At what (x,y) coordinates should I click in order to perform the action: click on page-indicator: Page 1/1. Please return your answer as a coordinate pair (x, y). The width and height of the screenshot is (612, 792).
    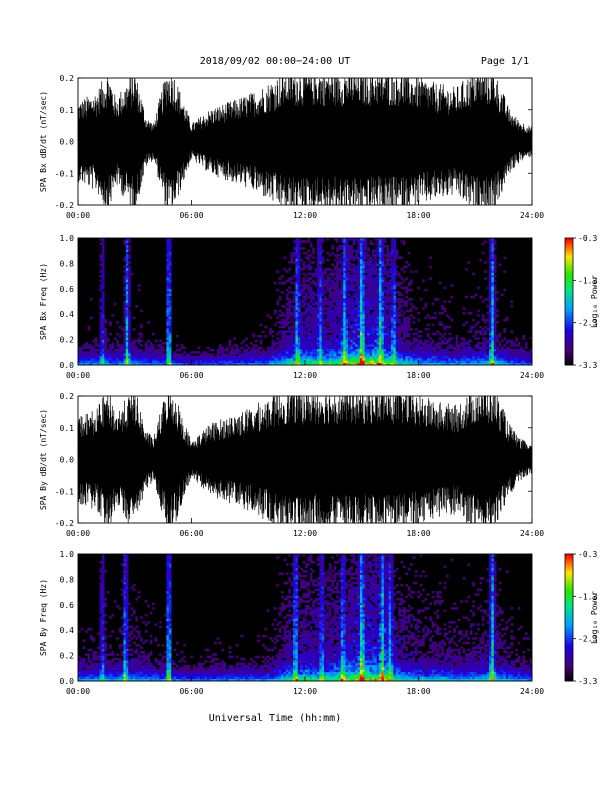
    Looking at the image, I should click on (505, 61).